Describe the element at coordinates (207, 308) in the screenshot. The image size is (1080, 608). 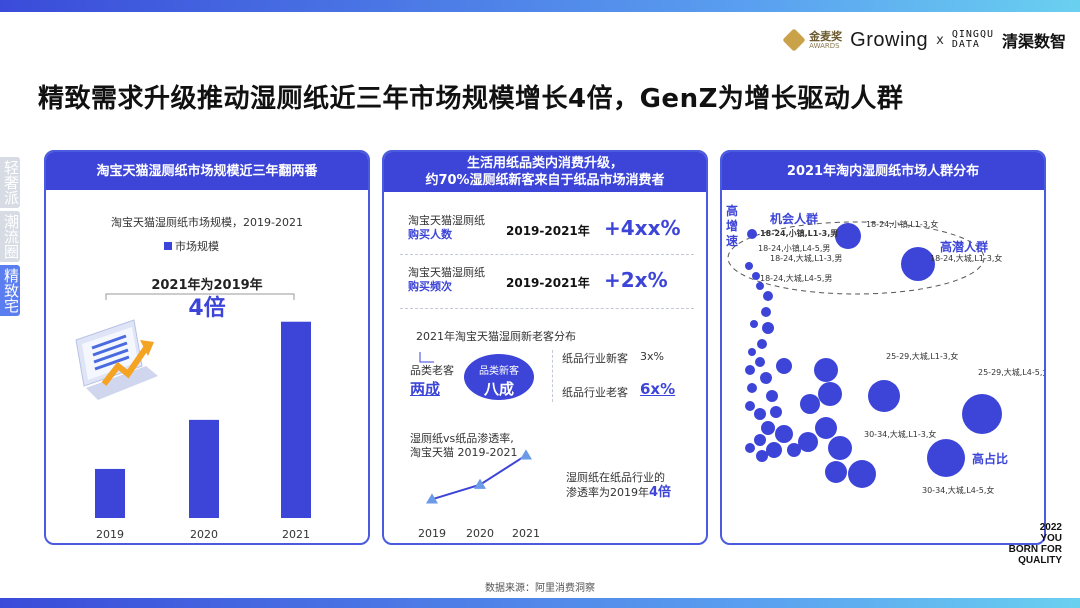
I see `callout-value: 4倍` at that location.